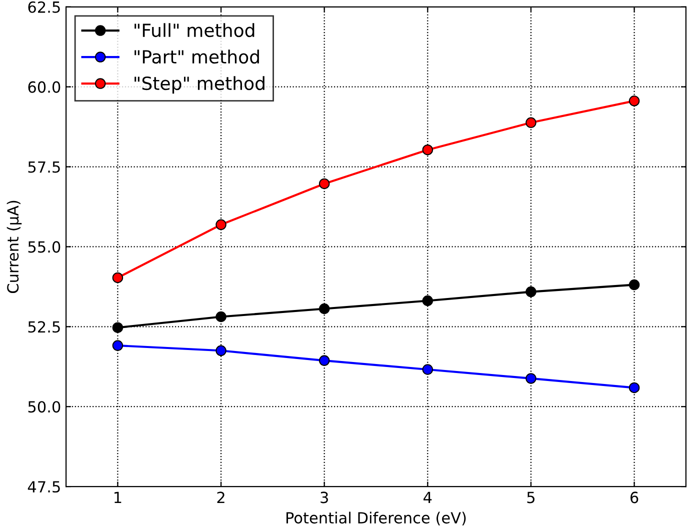  What do you see at coordinates (44, 87) in the screenshot?
I see `y-tick-label: 60.0` at bounding box center [44, 87].